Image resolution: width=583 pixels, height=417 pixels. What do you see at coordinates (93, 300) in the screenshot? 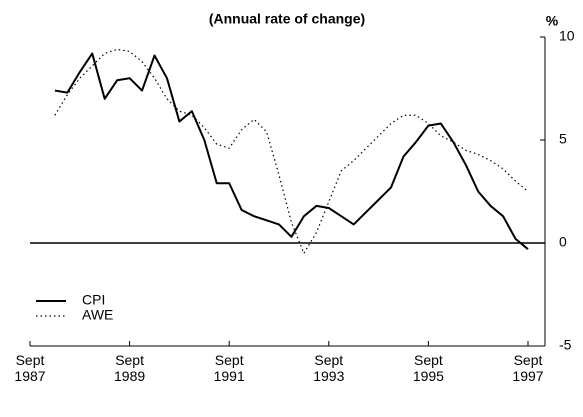
I see `legend-label: CPI` at bounding box center [93, 300].